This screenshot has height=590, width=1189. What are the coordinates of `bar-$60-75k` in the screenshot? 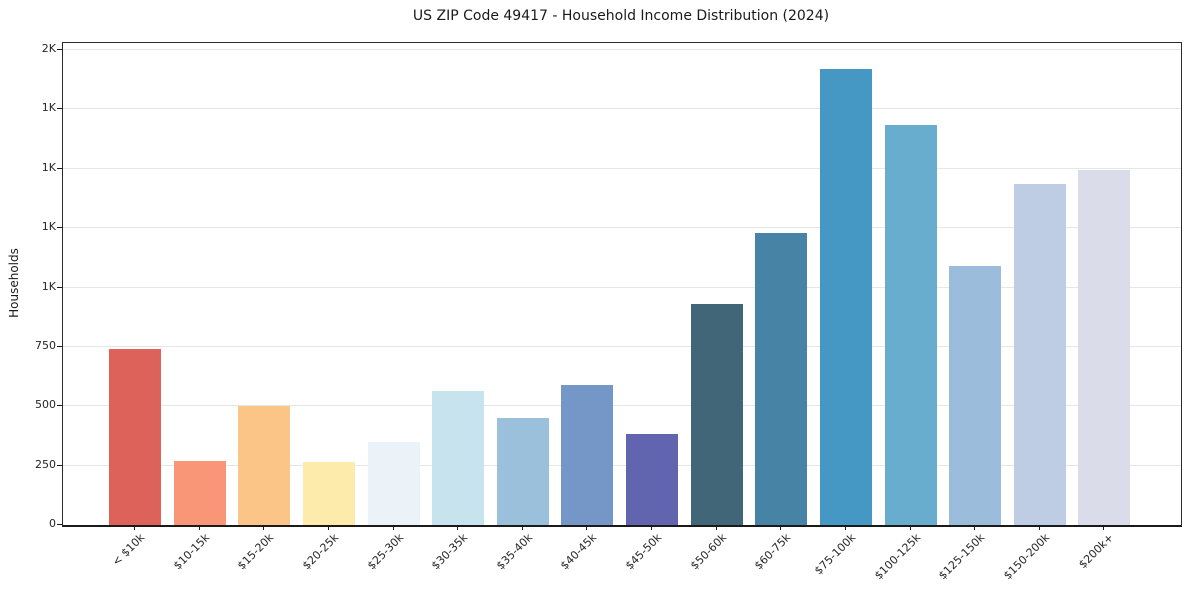 It's located at (781, 378).